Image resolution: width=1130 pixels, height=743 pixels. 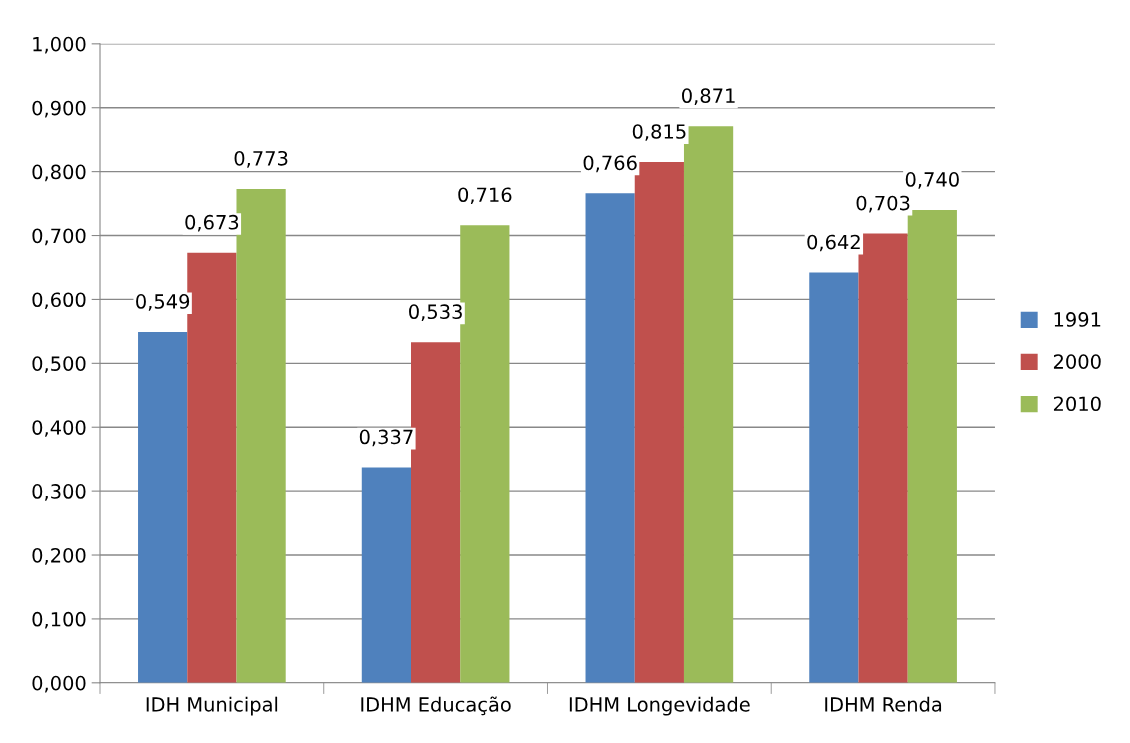 I want to click on y-tick-label: 0,000, so click(x=59, y=684).